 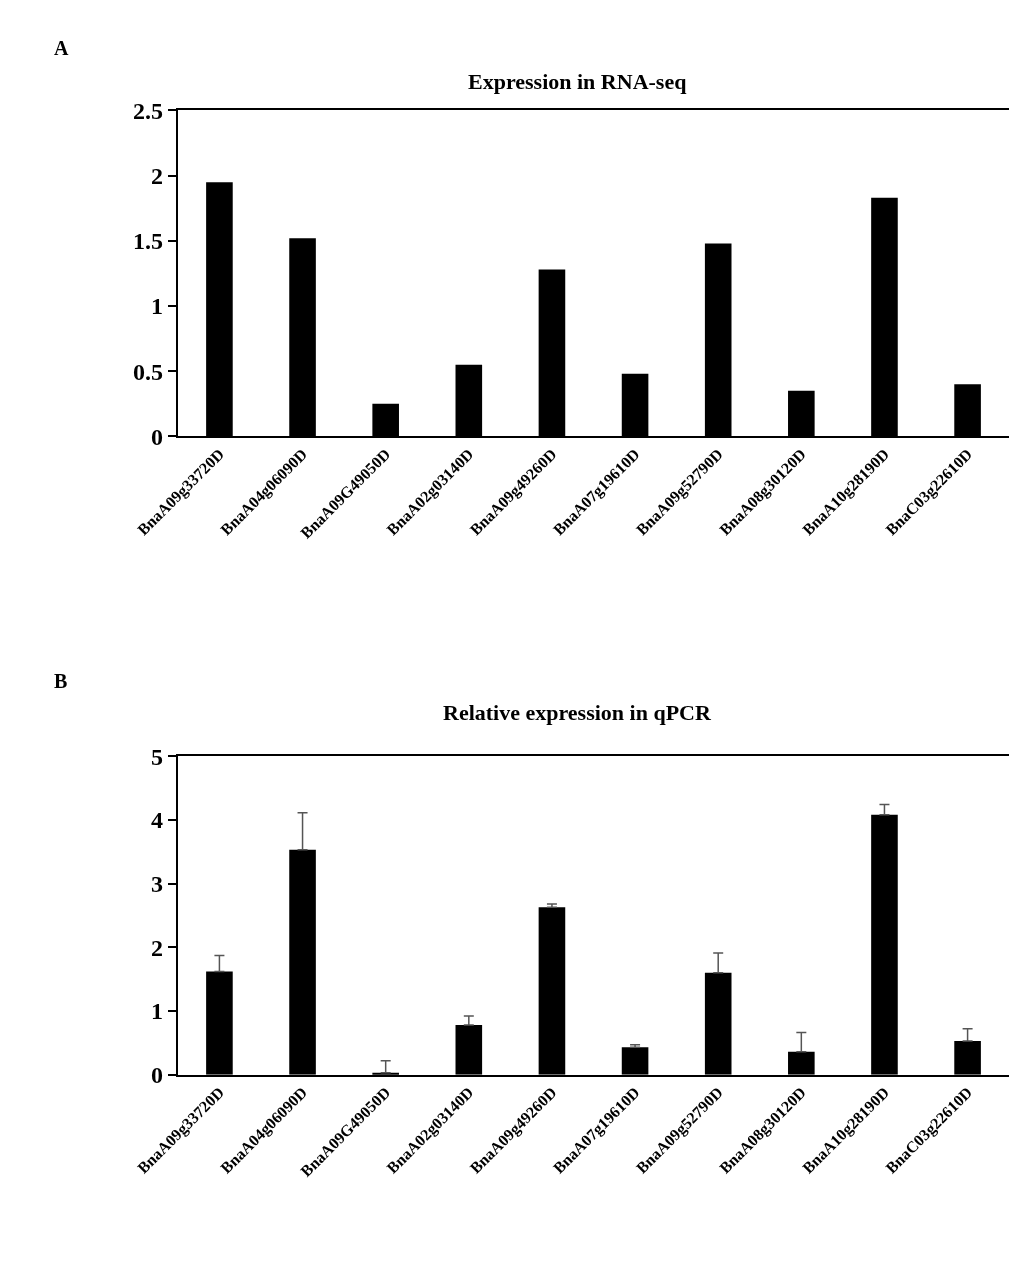 I want to click on y-tick-label: 0.5, so click(x=148, y=371).